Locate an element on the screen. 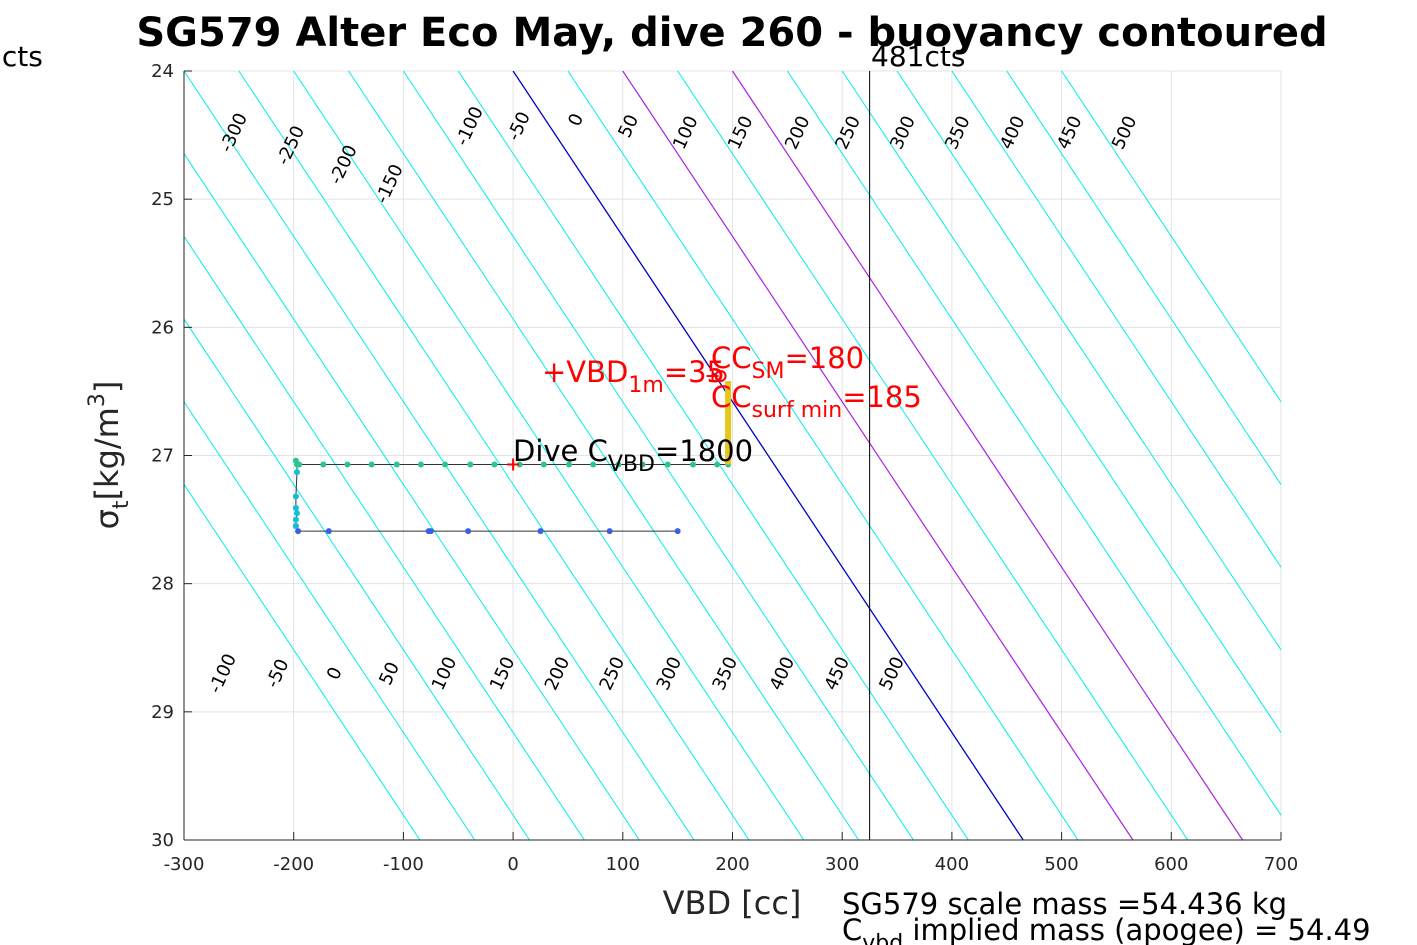  dive-cvbd-annotation: Dive CVBD=1800 is located at coordinates (633, 455).